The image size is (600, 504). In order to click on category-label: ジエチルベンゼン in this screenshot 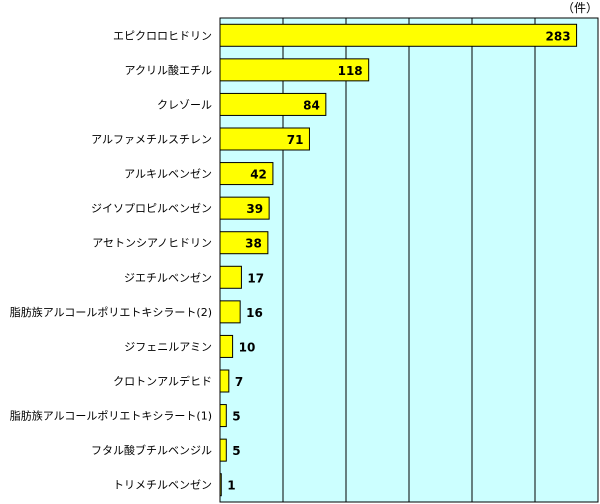, I will do `click(168, 277)`.